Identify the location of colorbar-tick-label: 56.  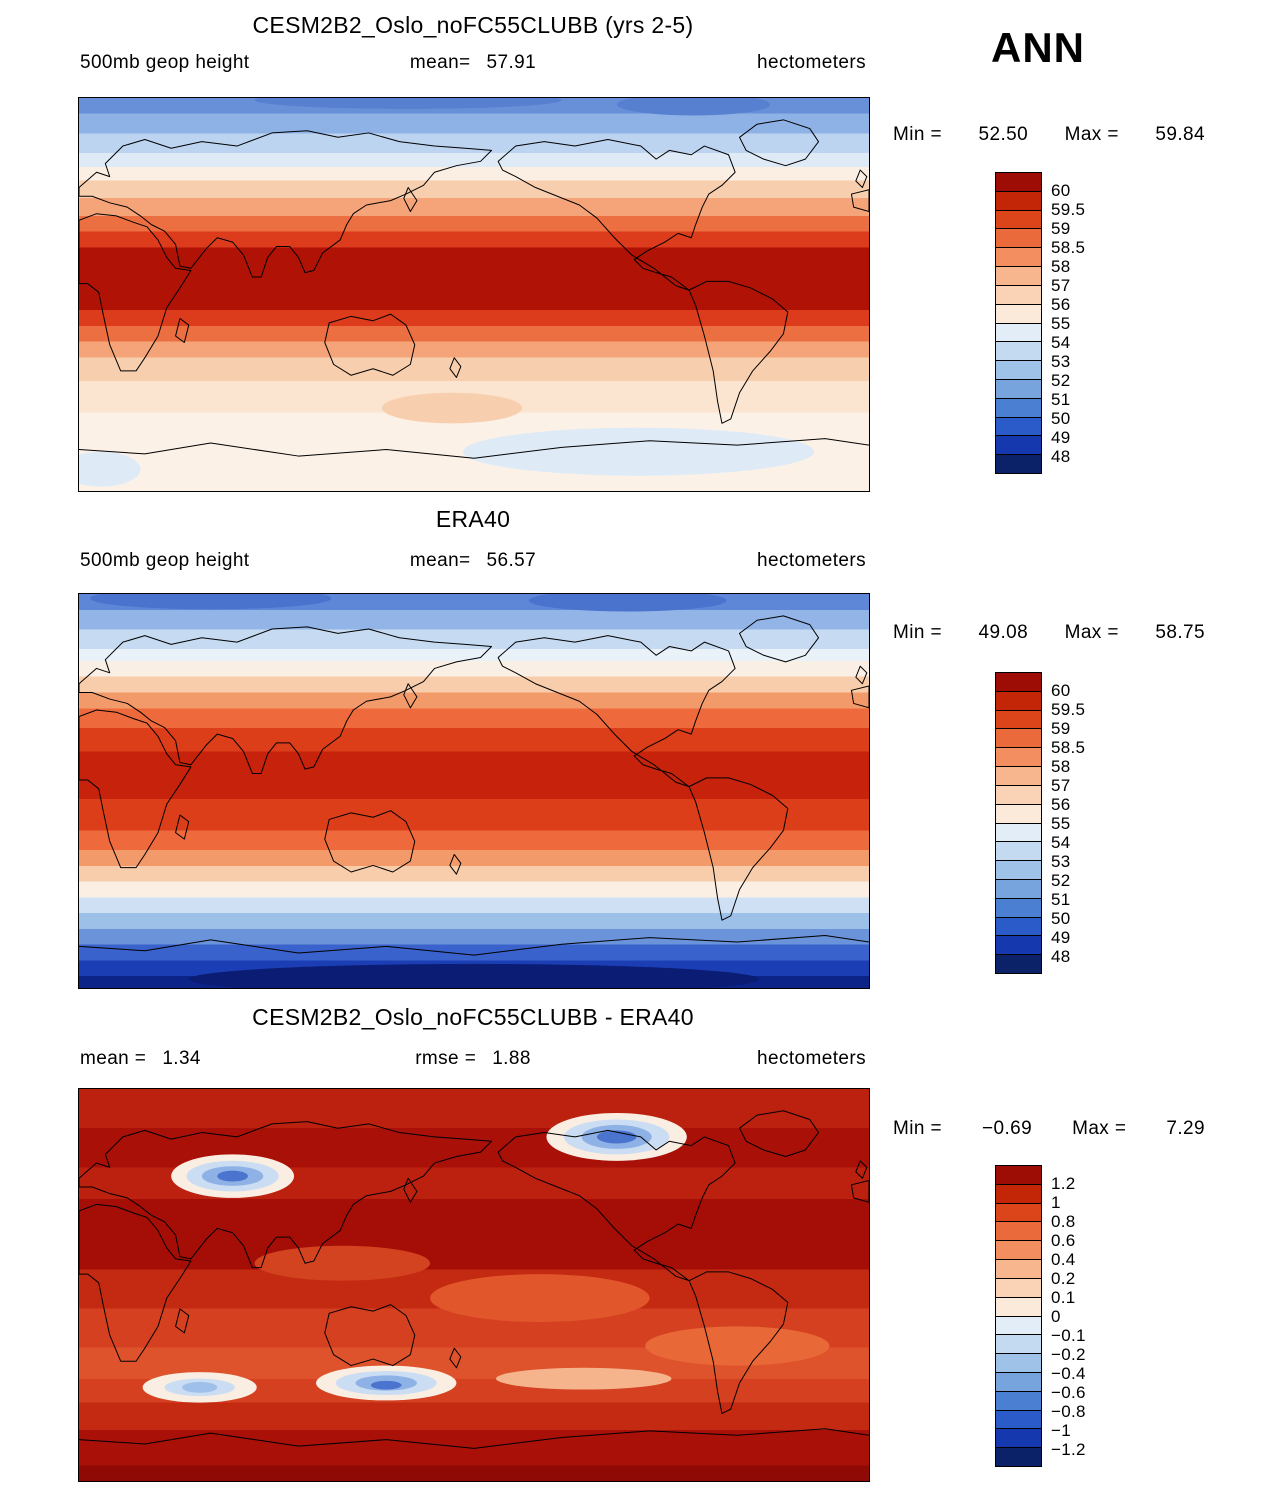
(1061, 804).